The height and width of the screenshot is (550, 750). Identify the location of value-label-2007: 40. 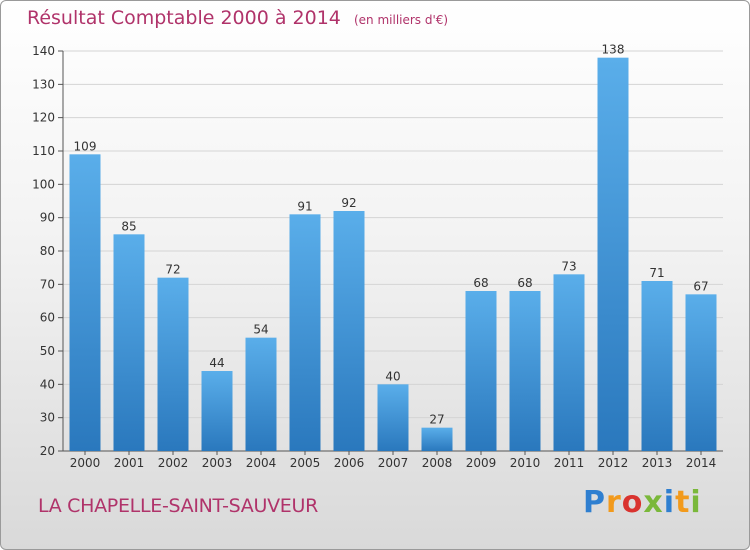
(392, 376).